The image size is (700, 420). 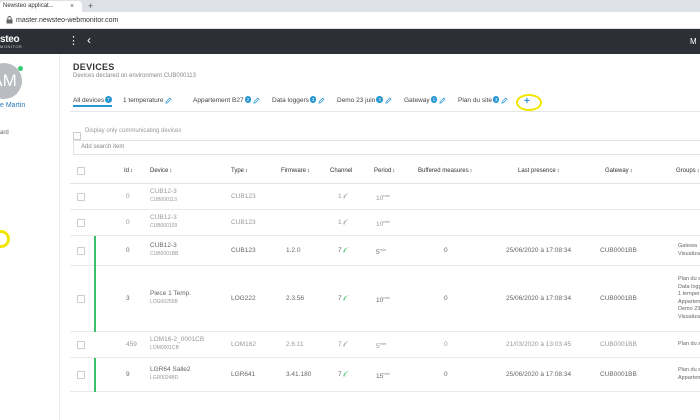 I want to click on group-name: Gatewa, so click(x=687, y=246).